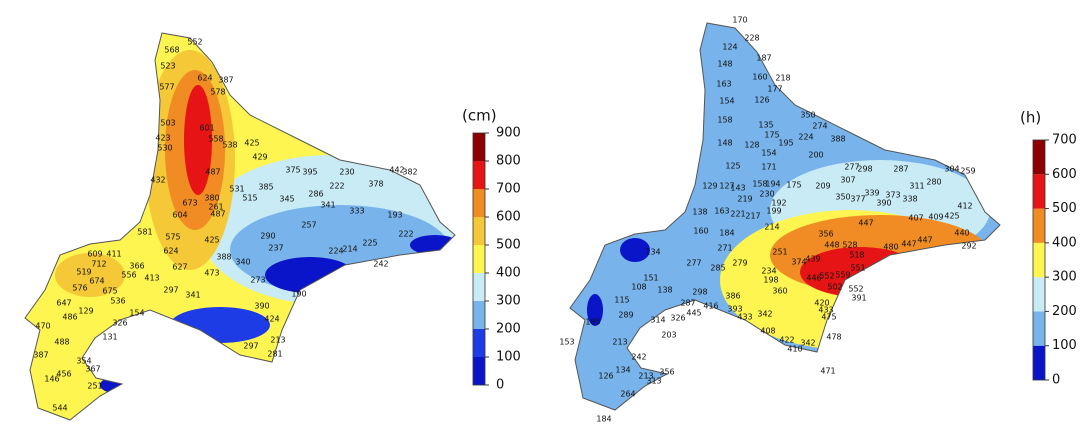 This screenshot has width=1086, height=436. I want to click on station-value: 578, so click(217, 92).